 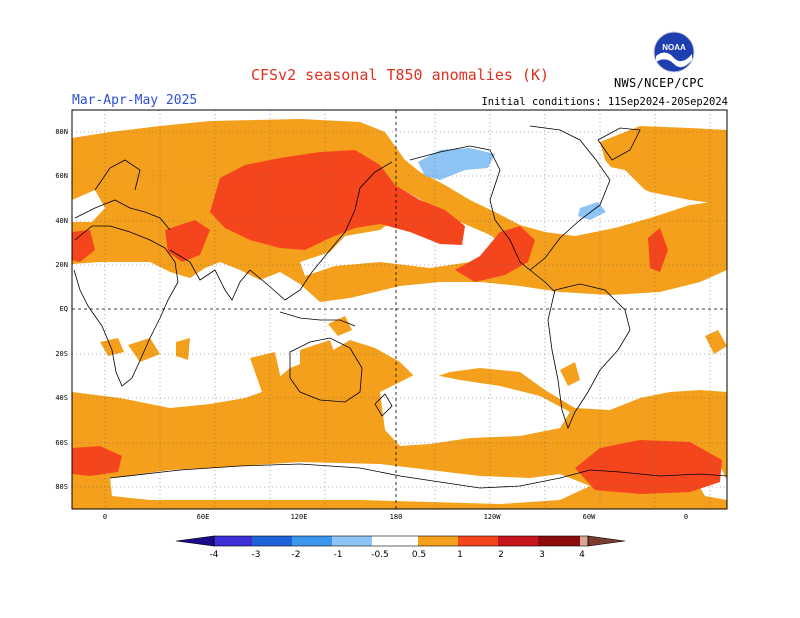 I want to click on coast-central-america, so click(x=542, y=281).